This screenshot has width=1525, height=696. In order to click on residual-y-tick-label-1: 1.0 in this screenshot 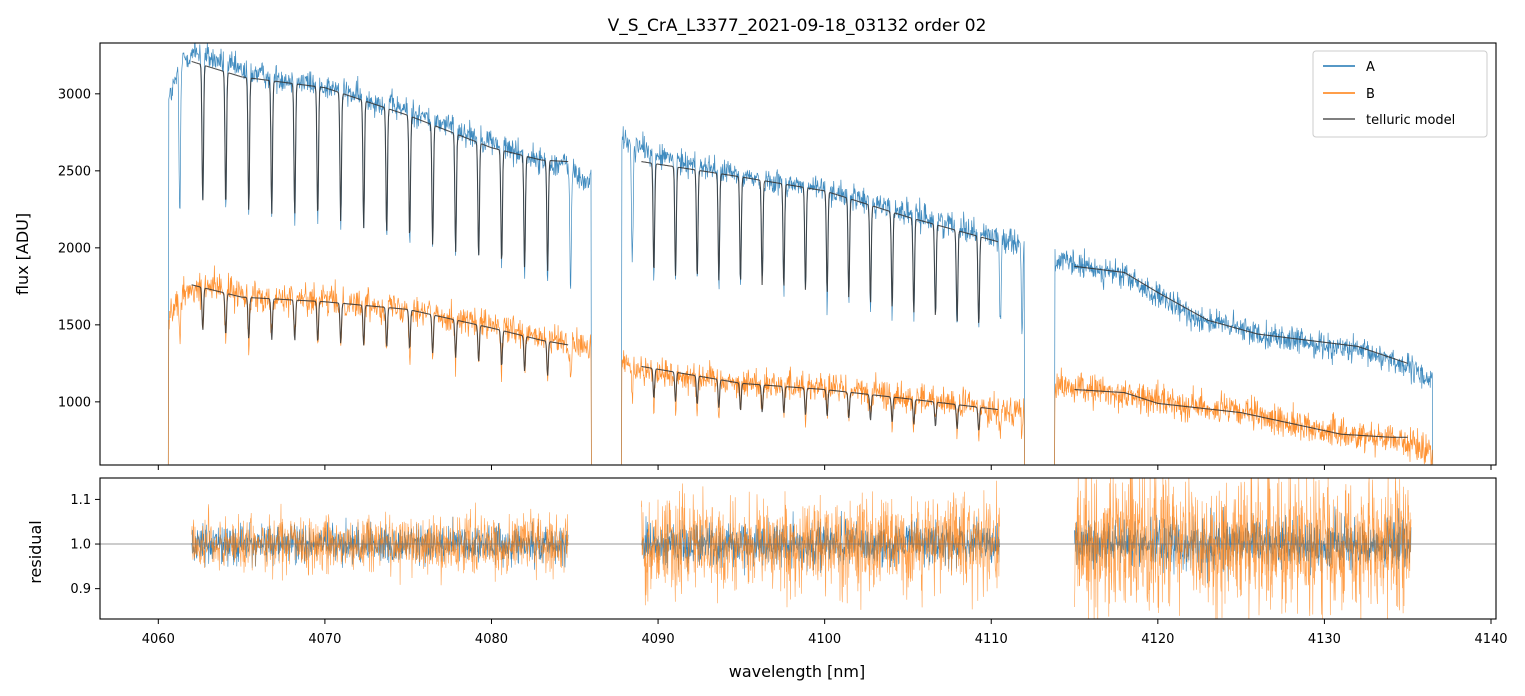, I will do `click(80, 545)`.